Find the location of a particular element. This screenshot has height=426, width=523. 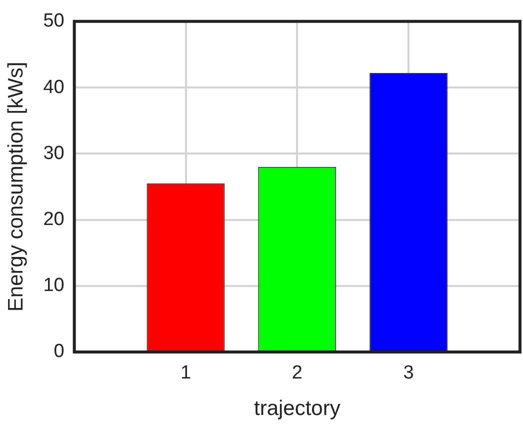

x-tick-label: 2 is located at coordinates (297, 373).